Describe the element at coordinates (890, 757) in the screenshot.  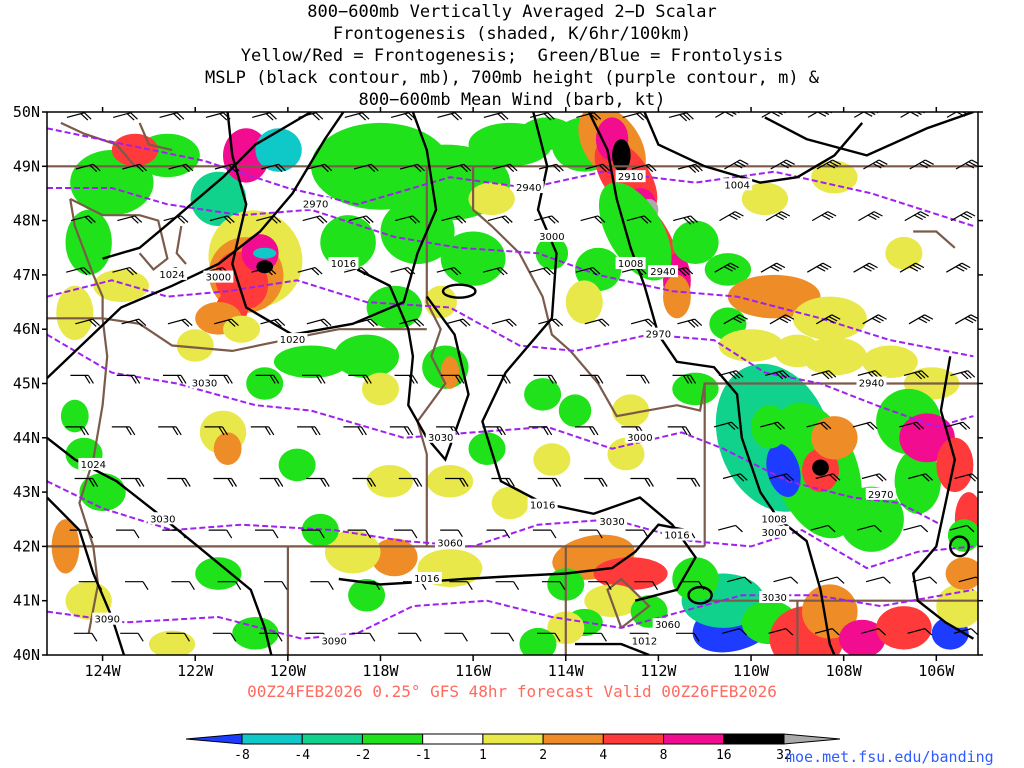
I see `credit-link: moe.met.fsu.edu/banding` at that location.